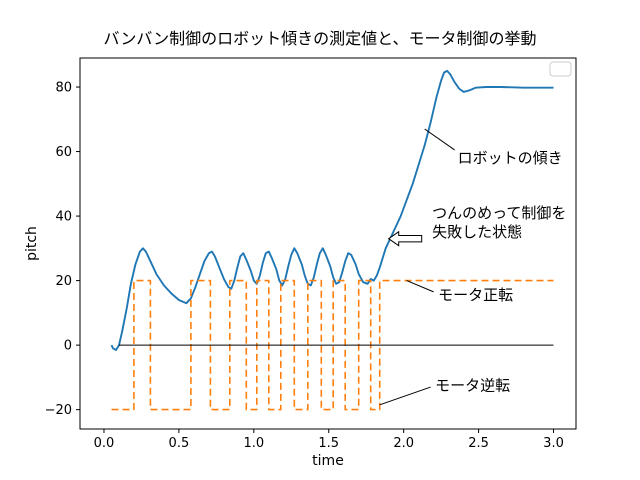  Describe the element at coordinates (405, 396) in the screenshot. I see `motor-reverse-label-leader-line` at that location.